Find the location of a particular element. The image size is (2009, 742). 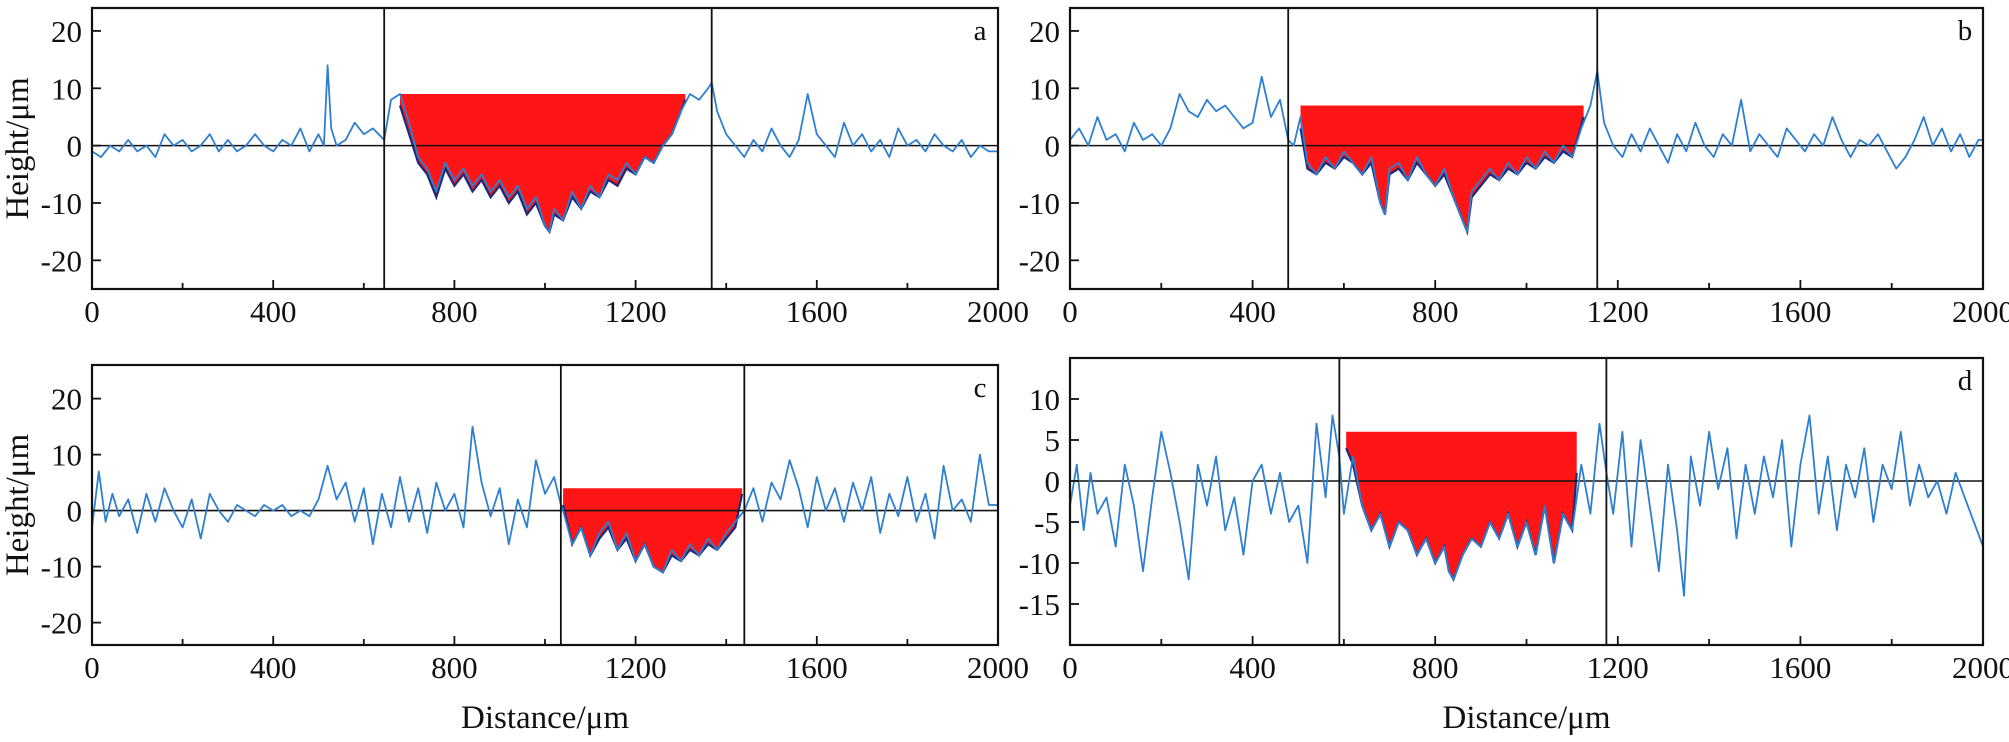

panel-letter: b is located at coordinates (1965, 31).